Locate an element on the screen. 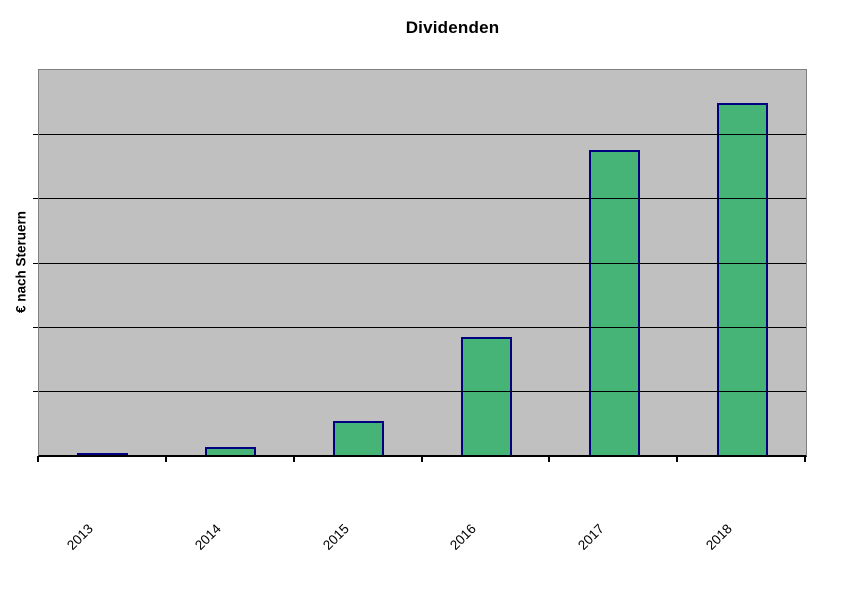  bar-2014 is located at coordinates (231, 450).